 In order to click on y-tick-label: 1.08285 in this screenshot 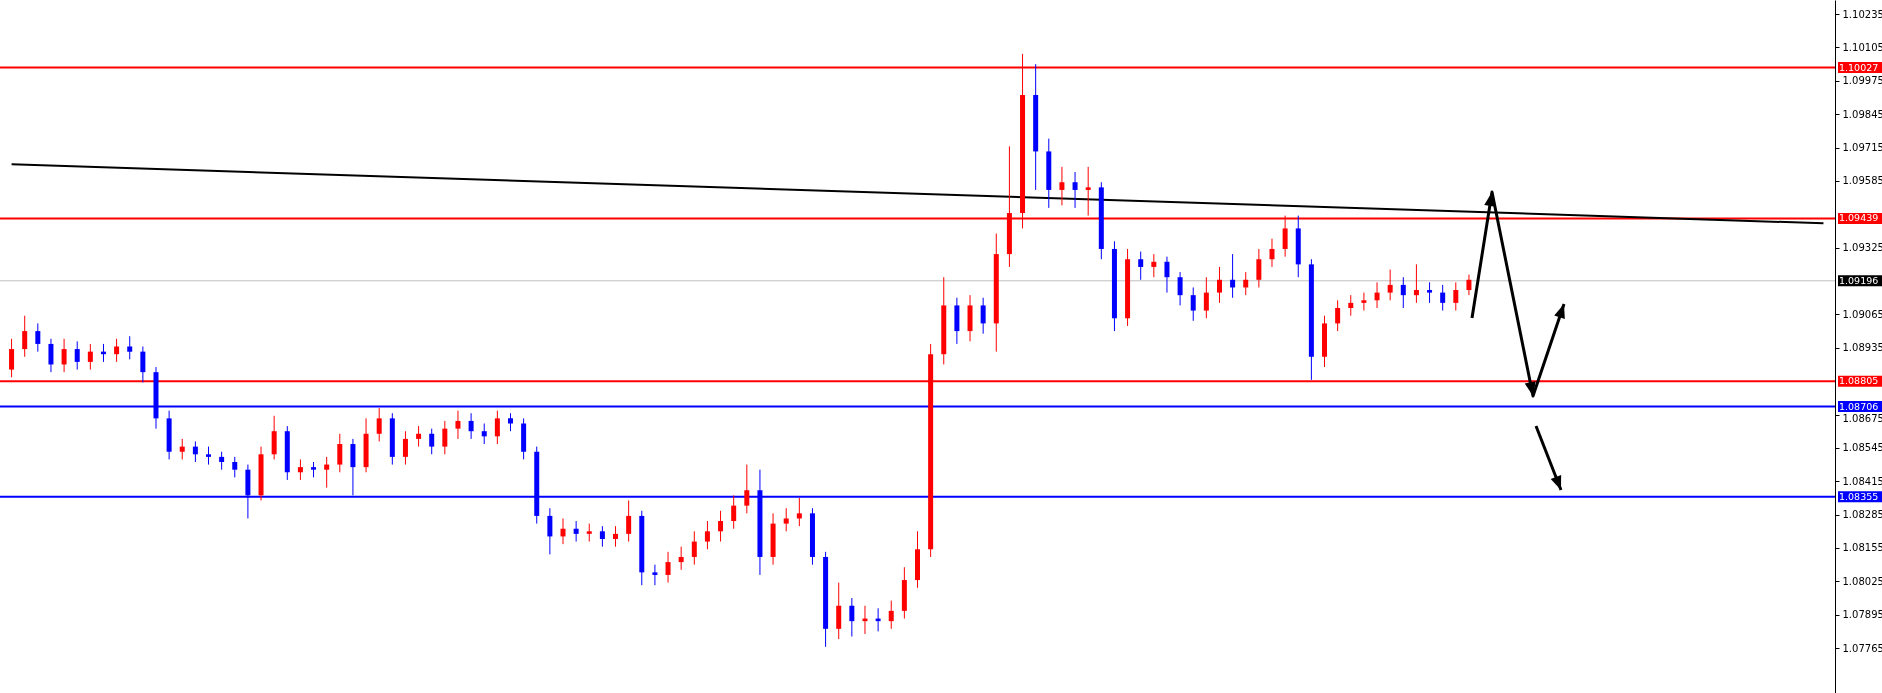, I will do `click(1862, 515)`.